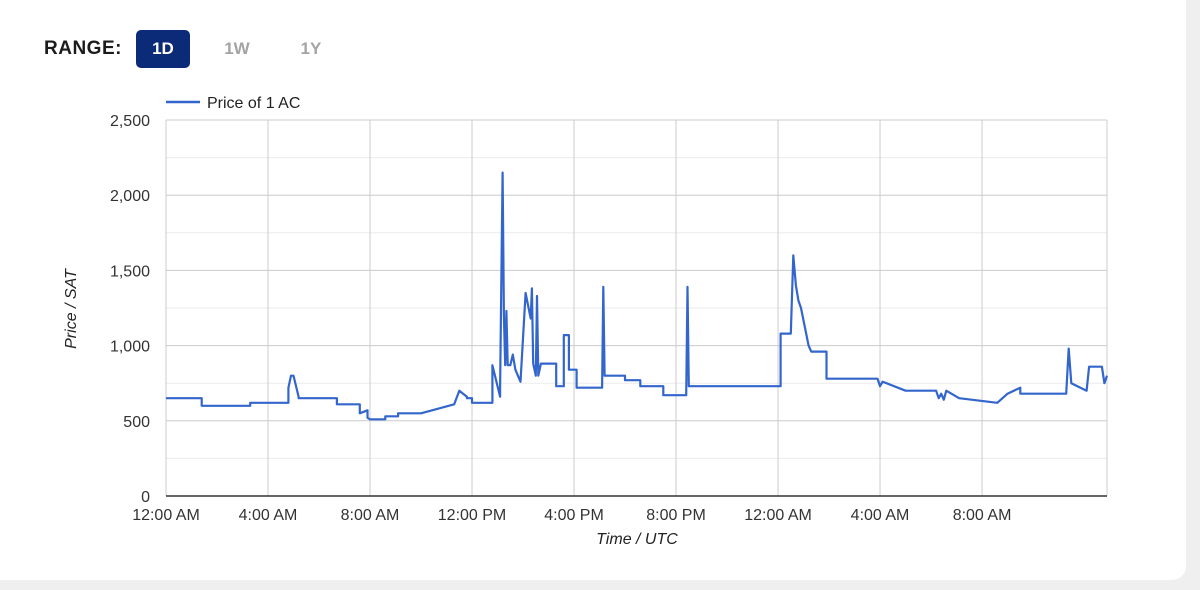 The height and width of the screenshot is (590, 1200). I want to click on x-axis-title: Time / UTC, so click(637, 539).